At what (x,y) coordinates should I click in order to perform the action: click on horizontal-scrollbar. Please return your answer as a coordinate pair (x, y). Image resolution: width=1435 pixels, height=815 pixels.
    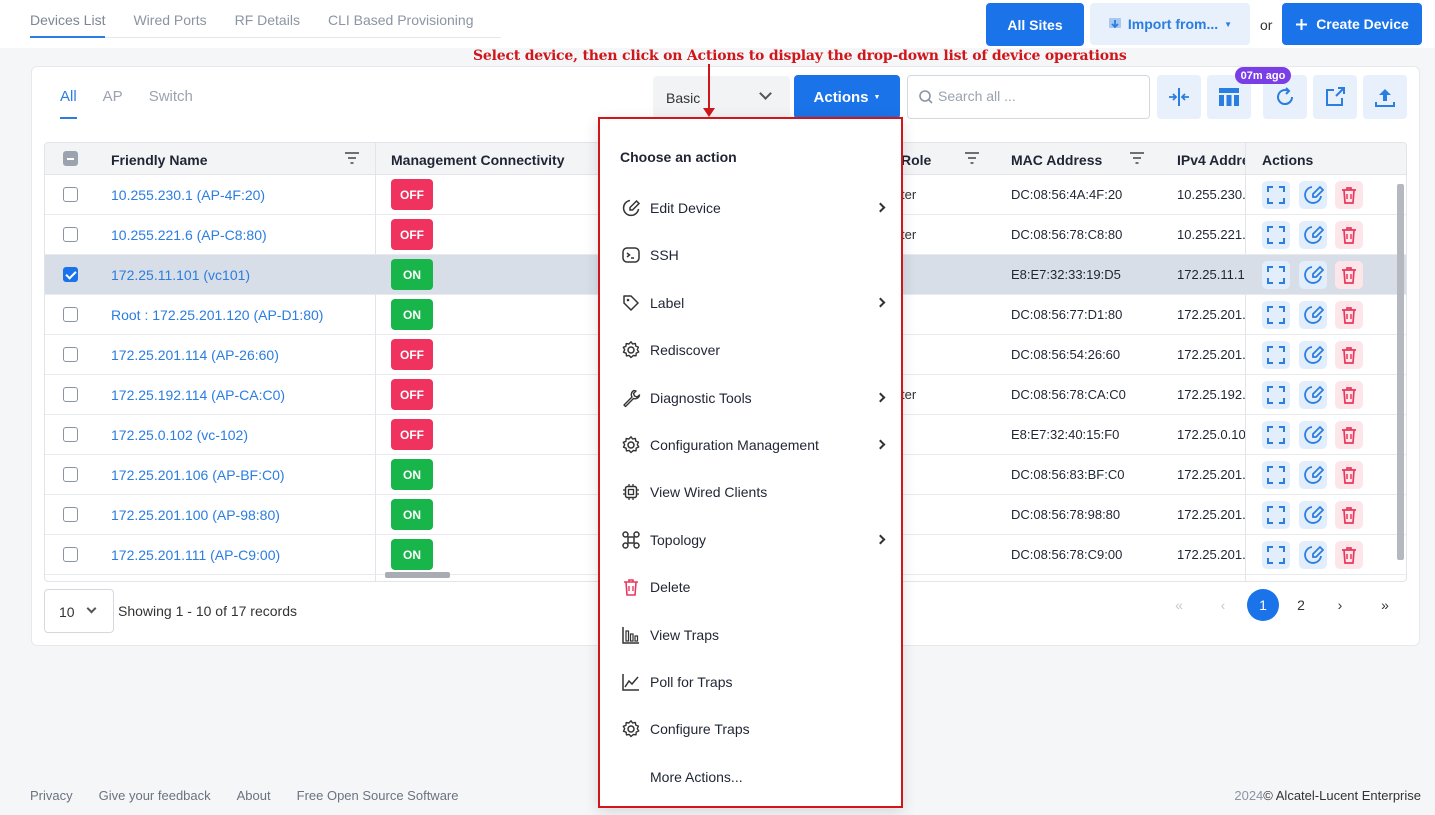
    Looking at the image, I should click on (417, 575).